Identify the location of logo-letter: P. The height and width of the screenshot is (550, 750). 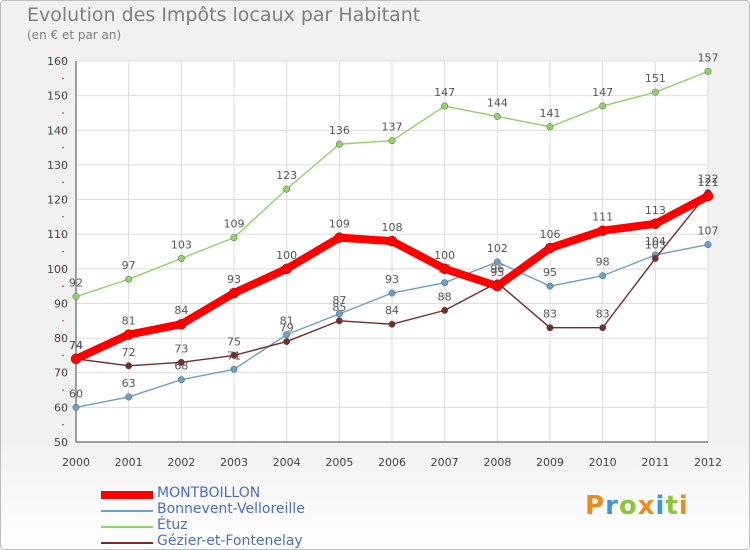
(595, 506).